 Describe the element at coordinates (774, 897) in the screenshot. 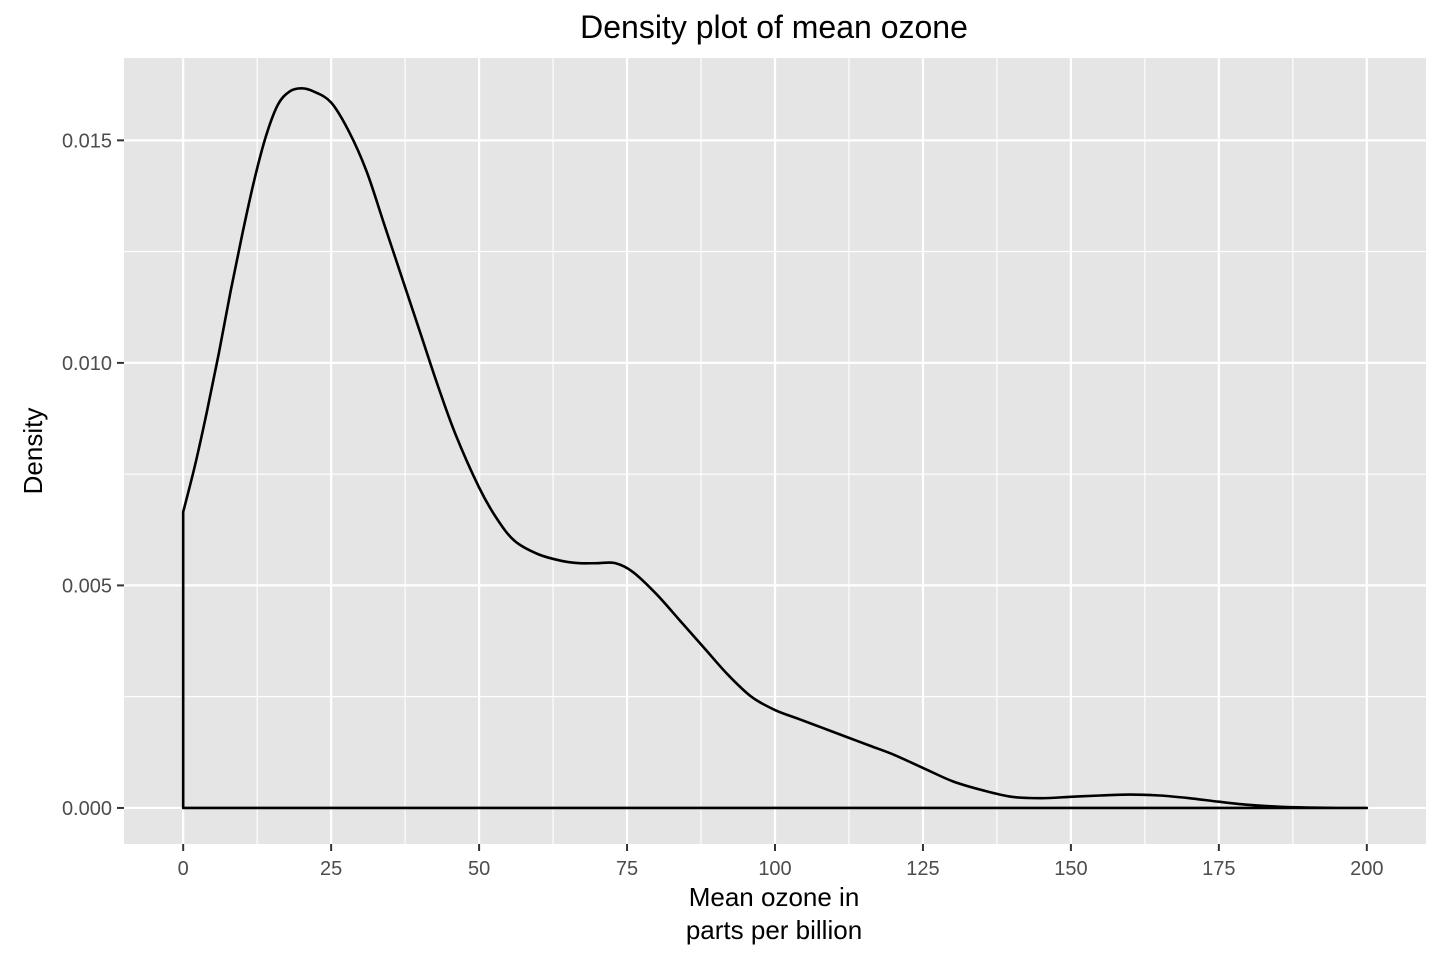

I see `x-axis-title-line-1: Mean ozone in` at that location.